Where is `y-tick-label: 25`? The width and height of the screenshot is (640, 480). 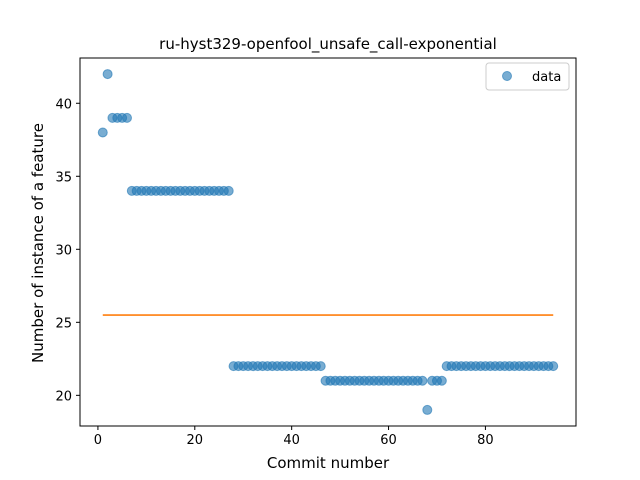
y-tick-label: 25 is located at coordinates (63, 323).